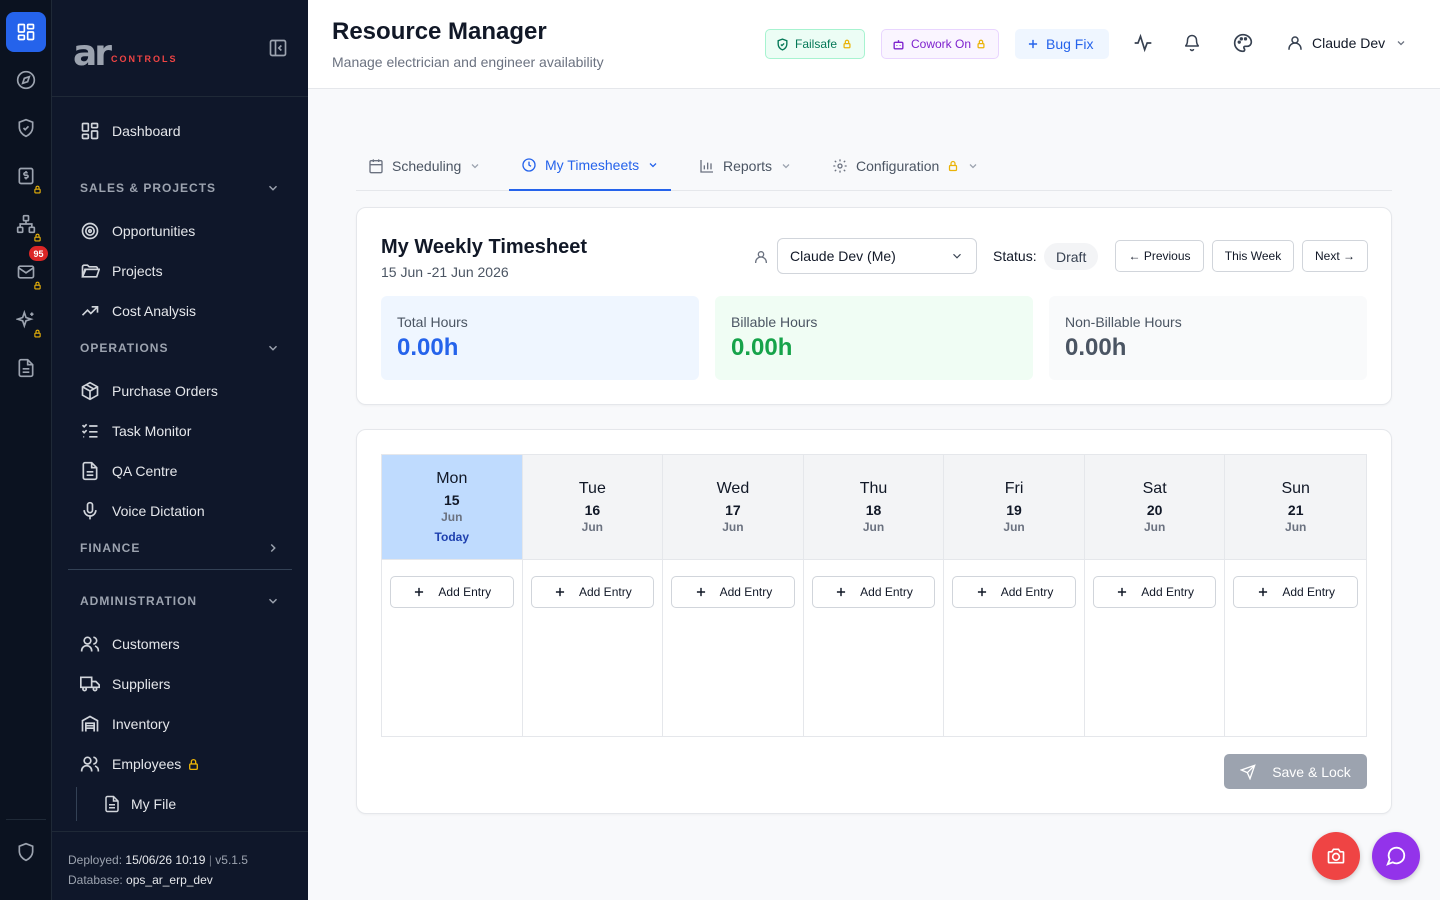 This screenshot has width=1440, height=900. Describe the element at coordinates (149, 391) in the screenshot. I see `sidebar-item-purchase-orders: Purchase Orders` at that location.